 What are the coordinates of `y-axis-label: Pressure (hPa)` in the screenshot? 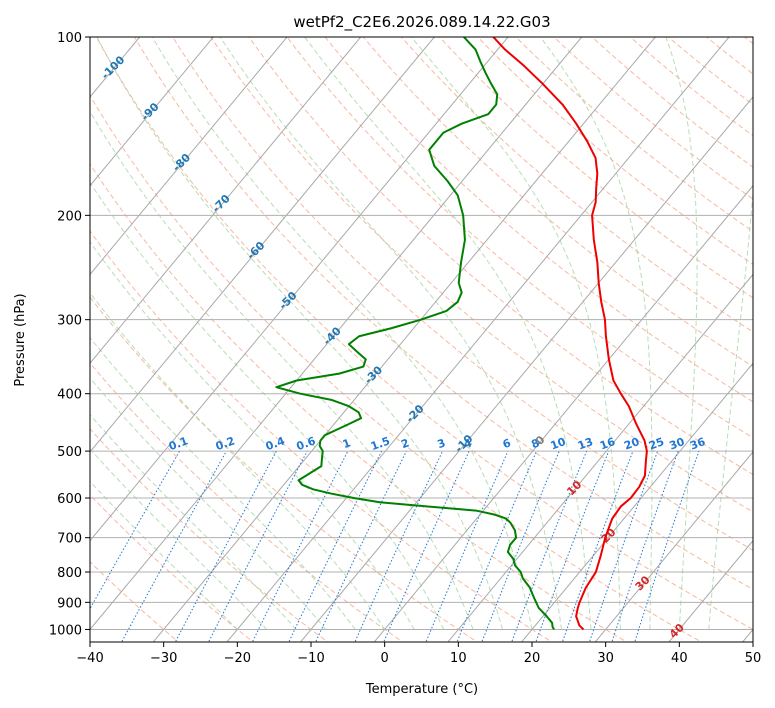 It's located at (20, 339).